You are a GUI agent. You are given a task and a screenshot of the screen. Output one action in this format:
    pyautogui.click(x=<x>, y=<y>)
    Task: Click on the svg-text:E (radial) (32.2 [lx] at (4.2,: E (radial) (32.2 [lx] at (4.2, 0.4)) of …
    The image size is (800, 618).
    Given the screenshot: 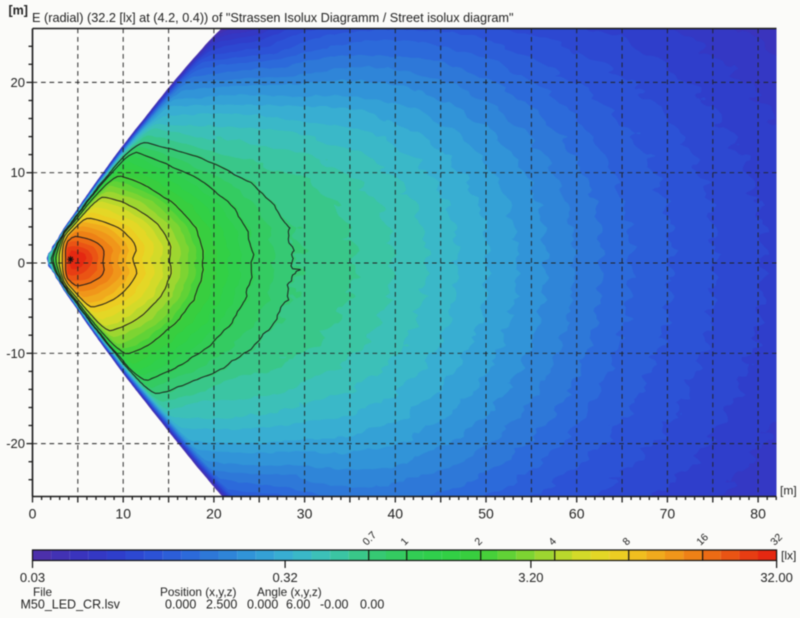 What is the action you would take?
    pyautogui.click(x=272, y=18)
    